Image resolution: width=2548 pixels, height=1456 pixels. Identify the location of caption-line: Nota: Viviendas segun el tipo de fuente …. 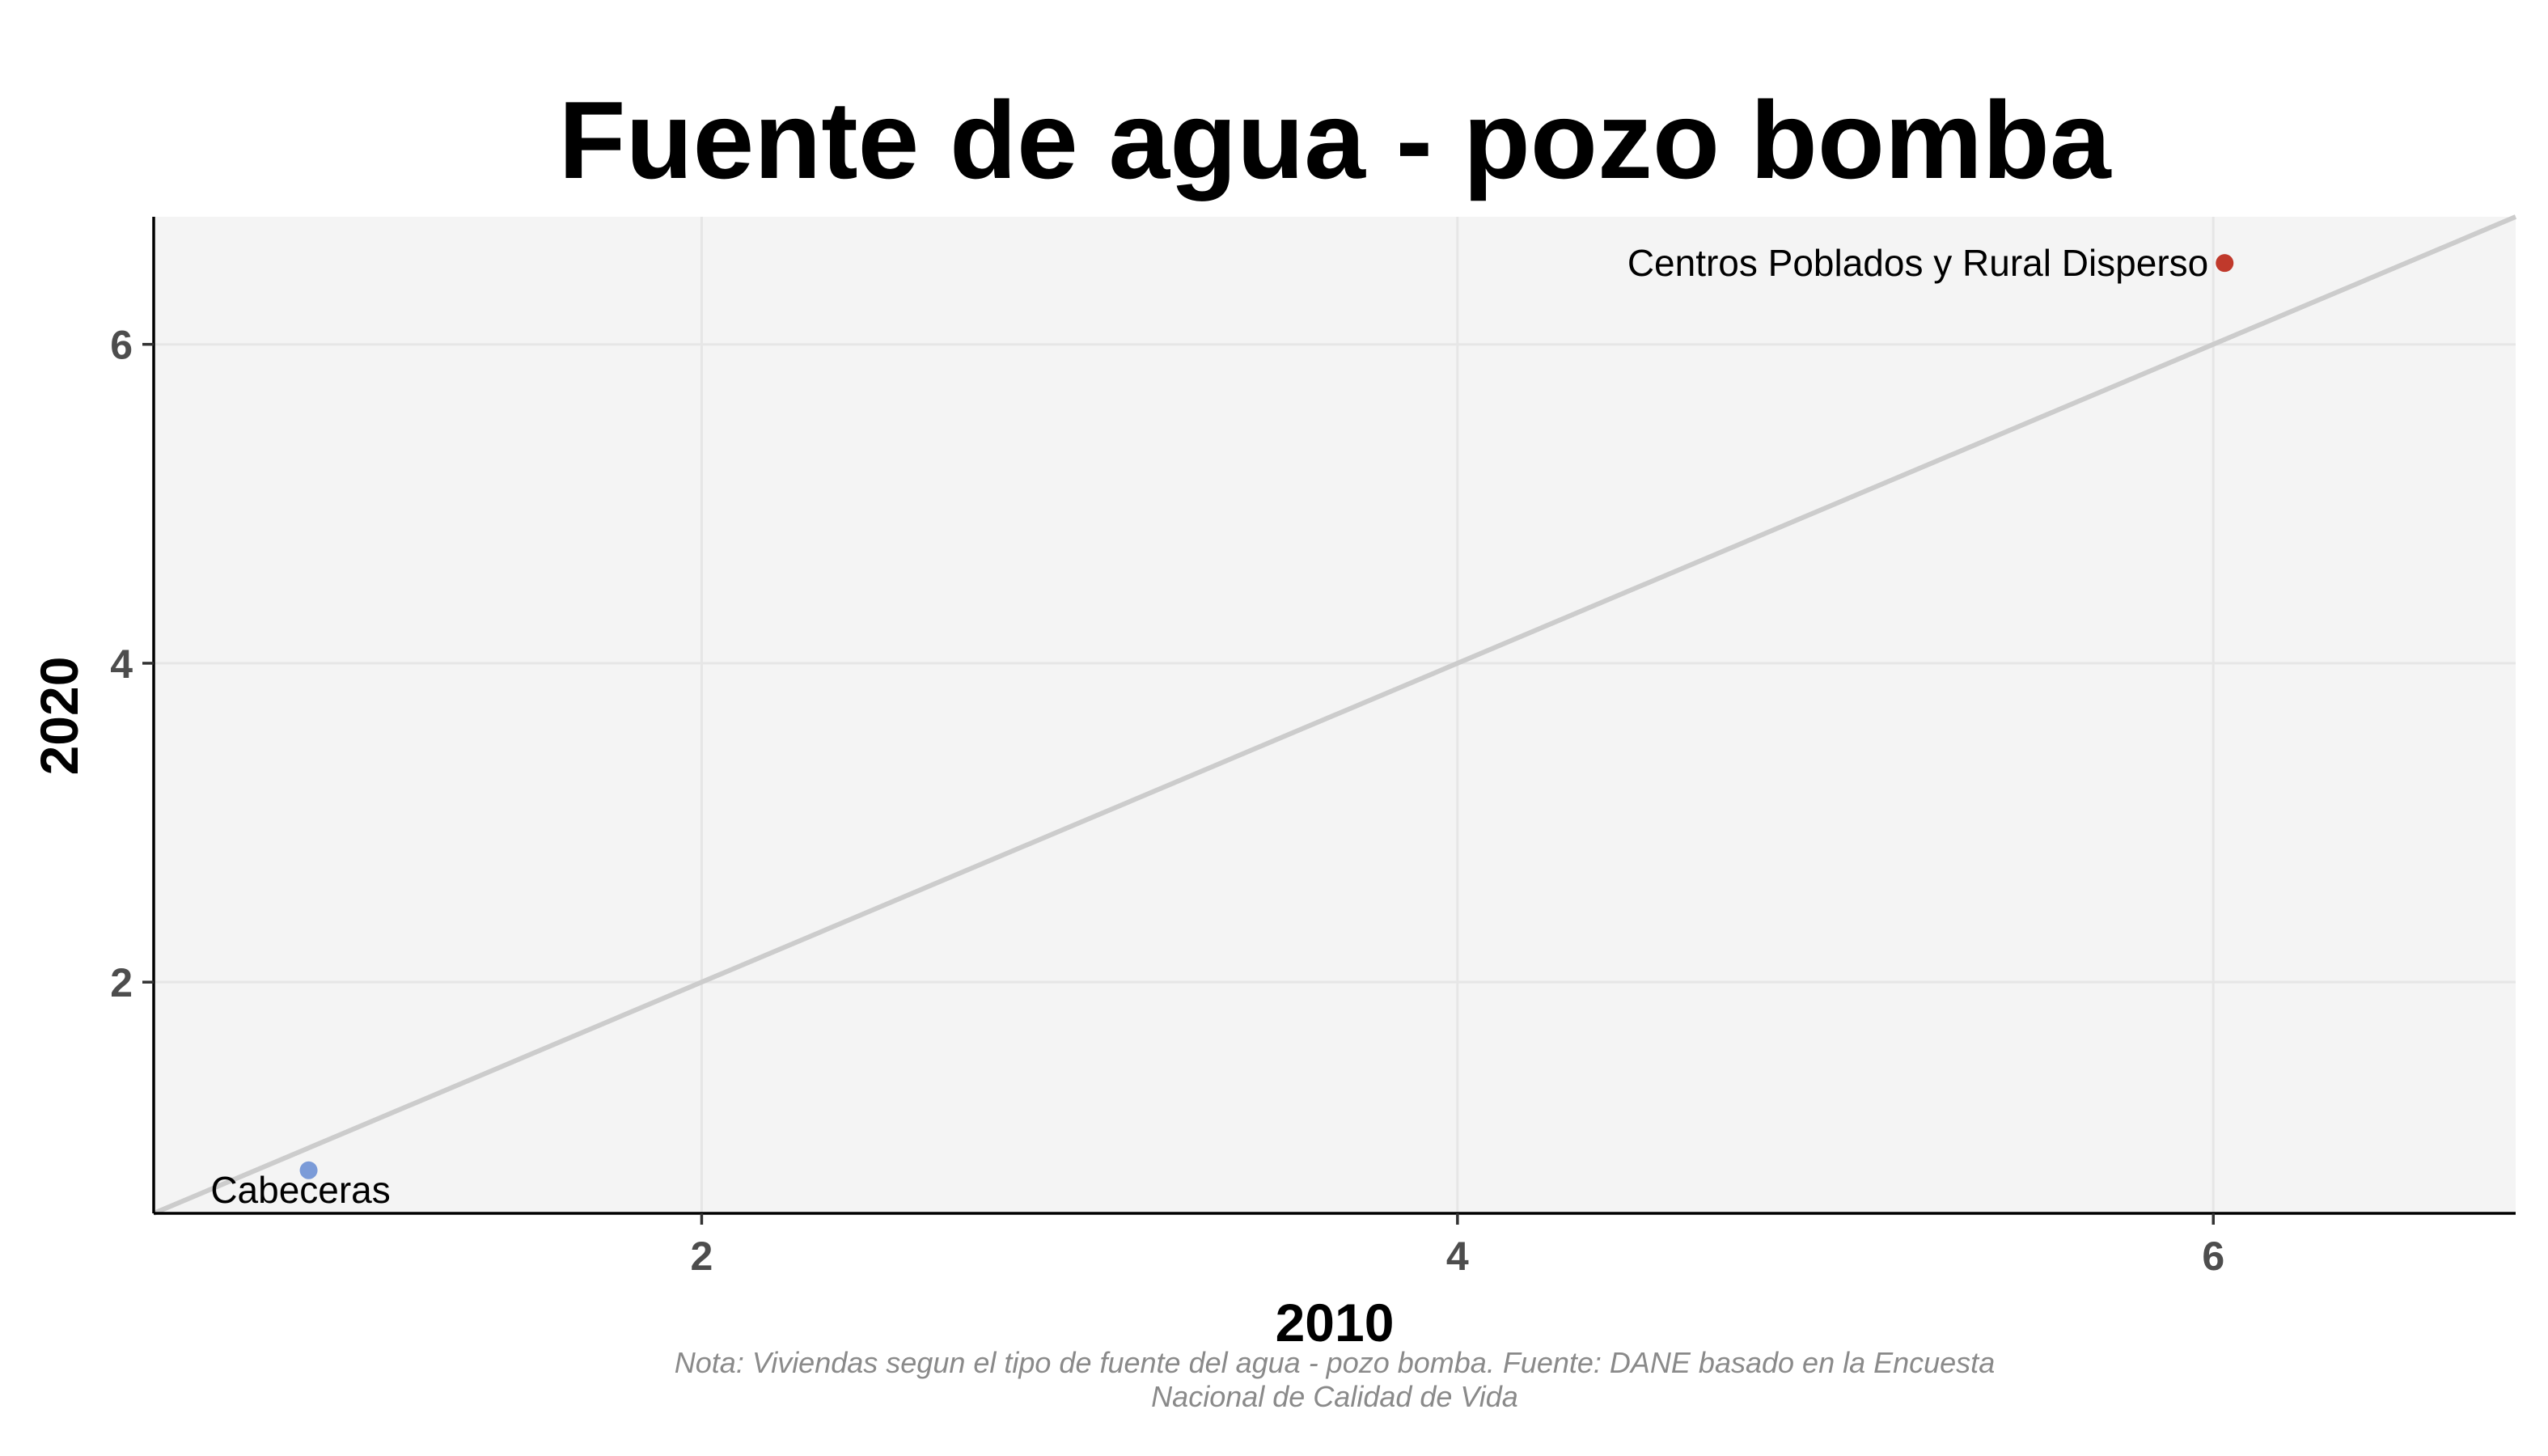
(1335, 1362).